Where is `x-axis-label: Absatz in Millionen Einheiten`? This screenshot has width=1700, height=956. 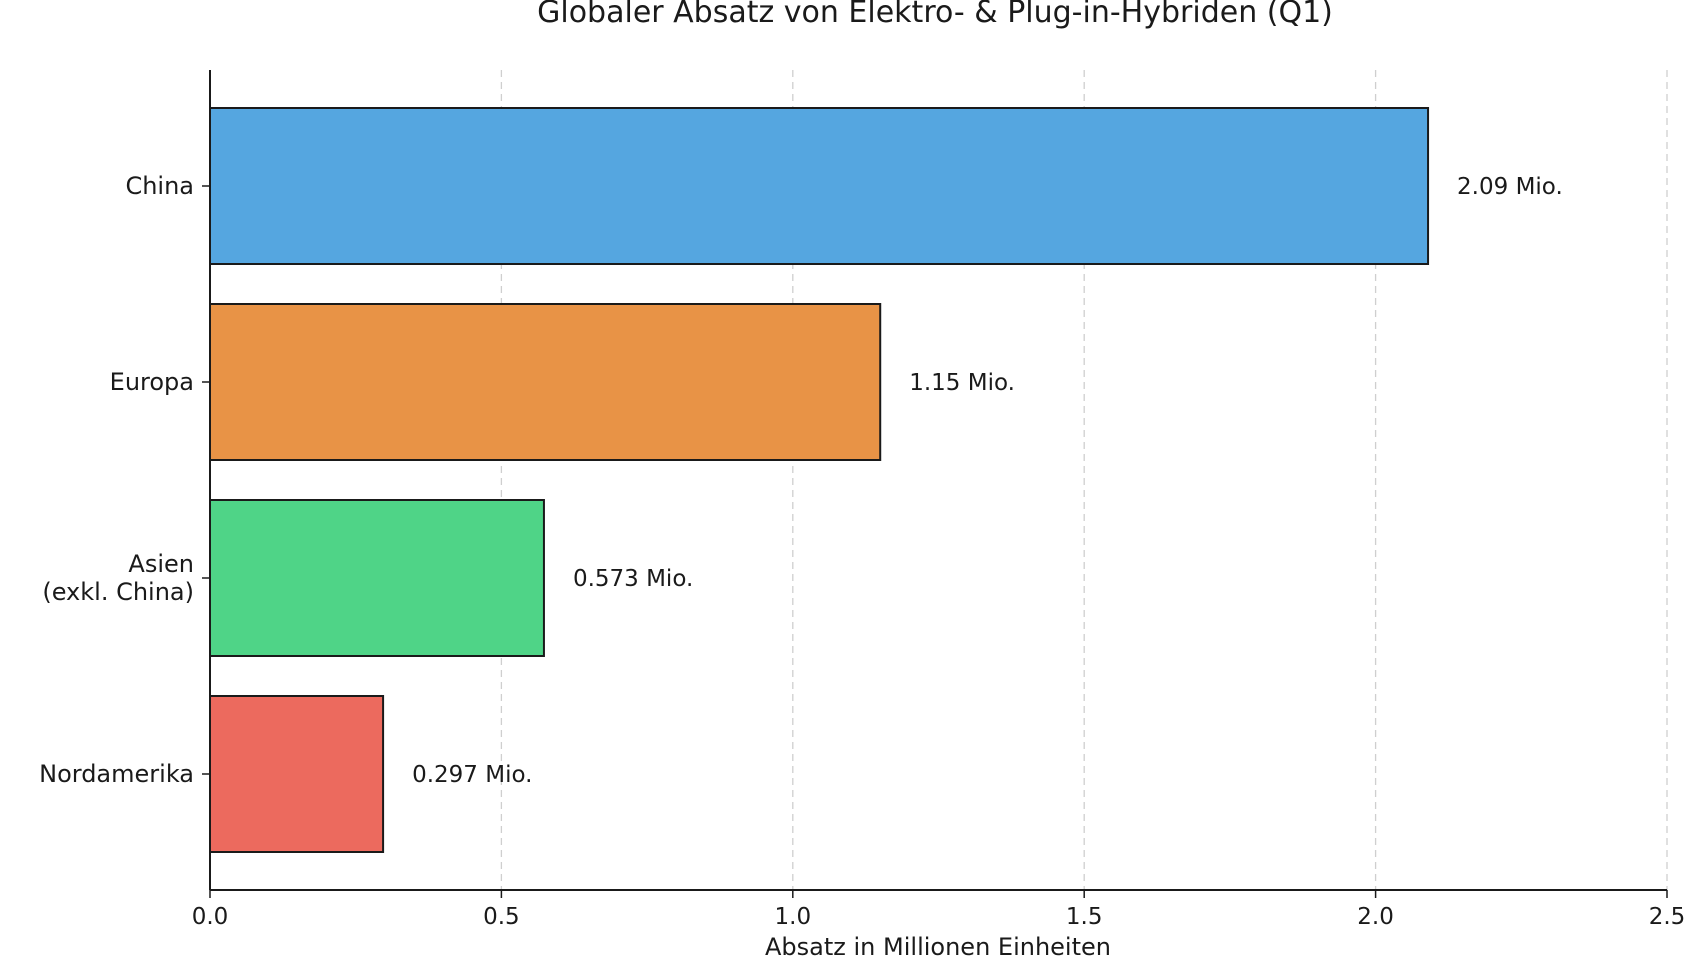 x-axis-label: Absatz in Millionen Einheiten is located at coordinates (938, 944).